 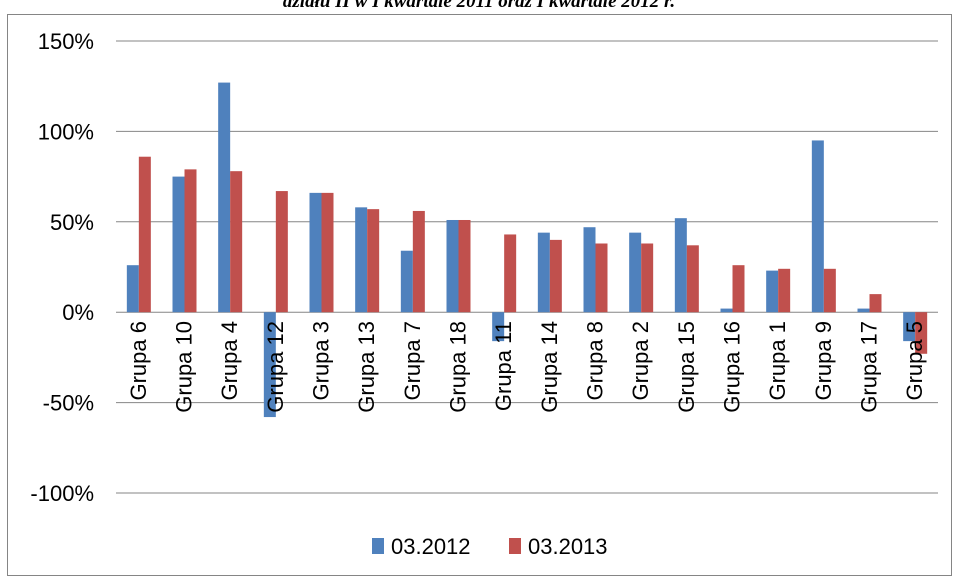 What do you see at coordinates (458, 367) in the screenshot?
I see `x-tick-label: Grupa 18` at bounding box center [458, 367].